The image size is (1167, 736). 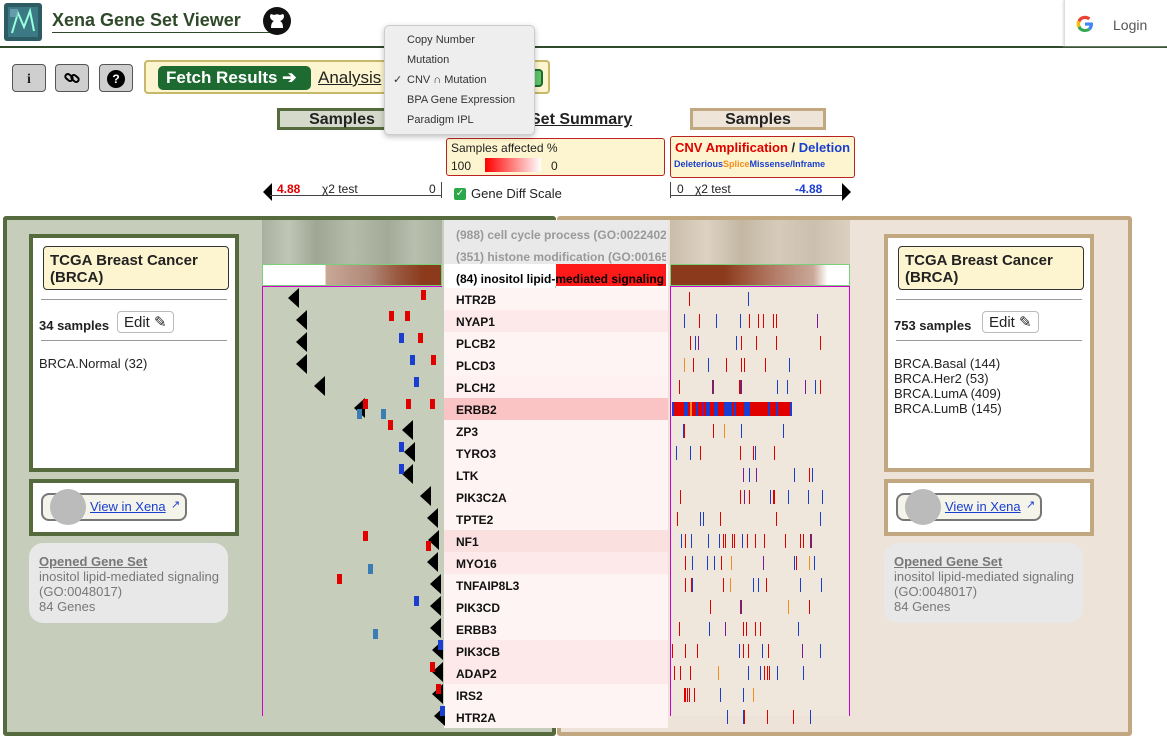 I want to click on gene-label: HTR2B, so click(x=476, y=300).